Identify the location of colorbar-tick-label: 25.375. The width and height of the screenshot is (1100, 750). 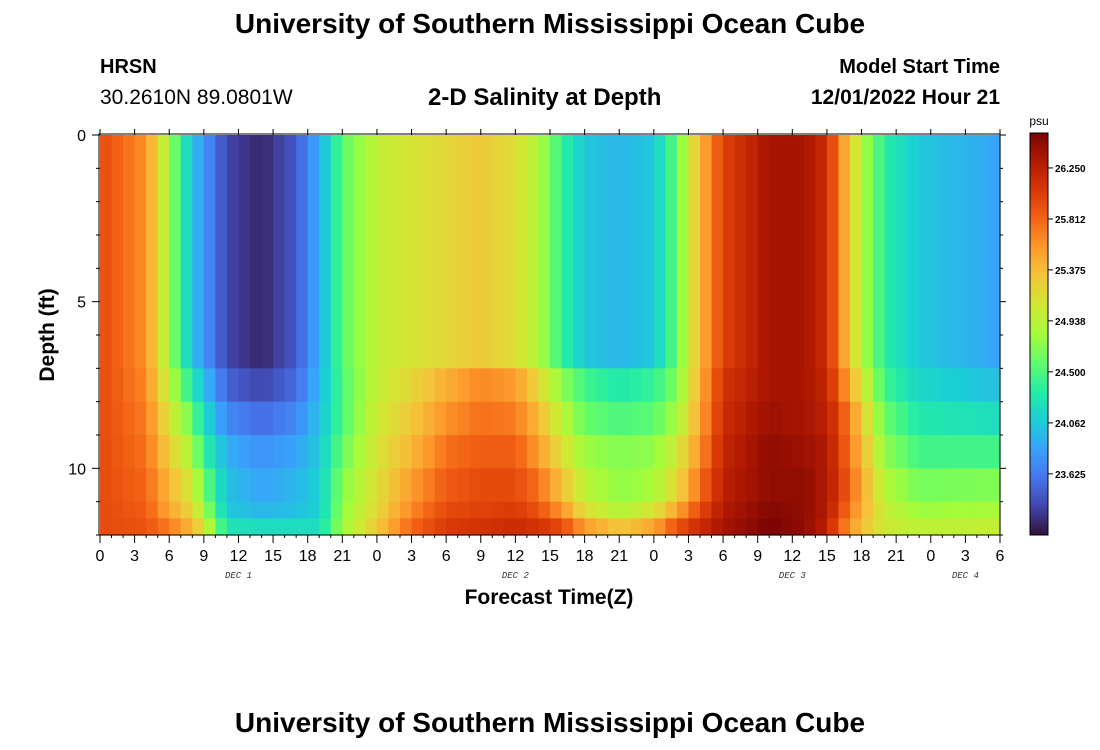
(1070, 271).